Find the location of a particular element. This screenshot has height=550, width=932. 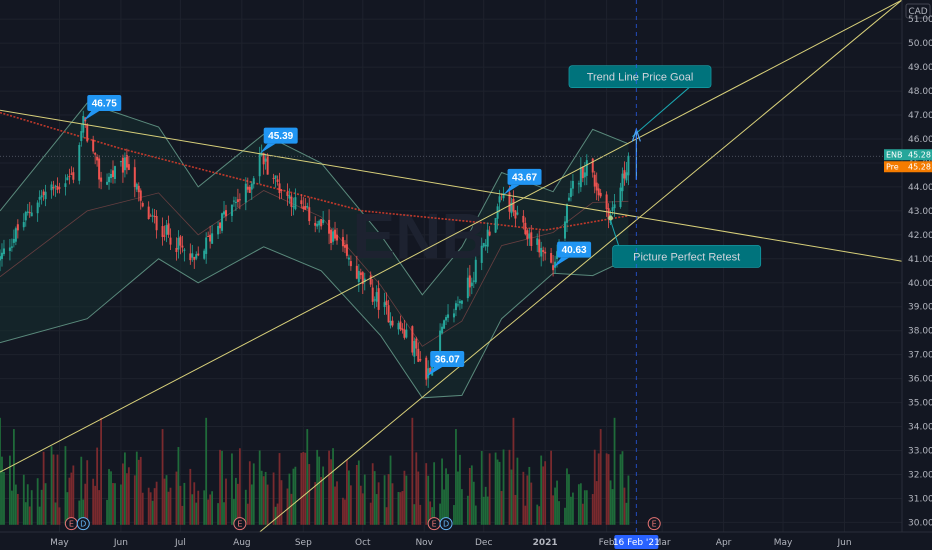

event-marker-letter: E is located at coordinates (434, 524).